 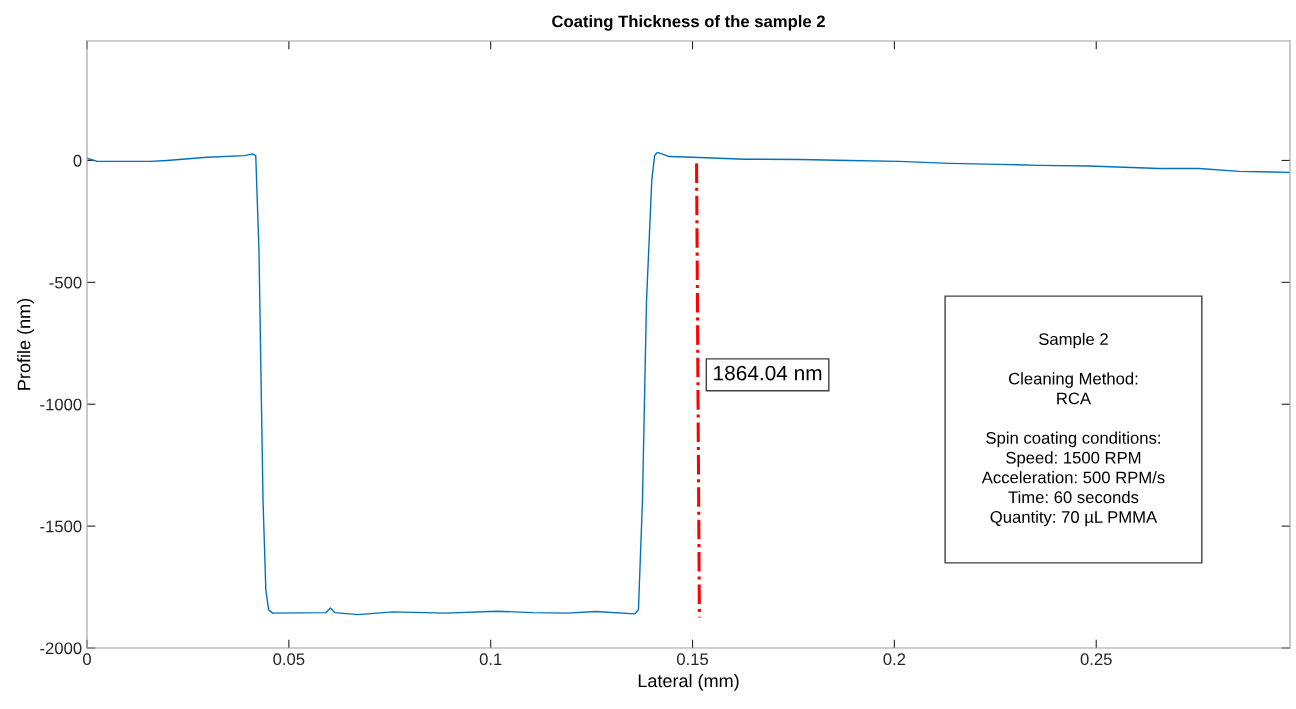 What do you see at coordinates (1073, 429) in the screenshot?
I see `text: Sample 2 Cleaning Method: RCA Spin coating conditions: Speed: 1500 RPM Acceleration: 500 RPM/s Time: 60 seconds Quantity: 70 µL PMMA` at bounding box center [1073, 429].